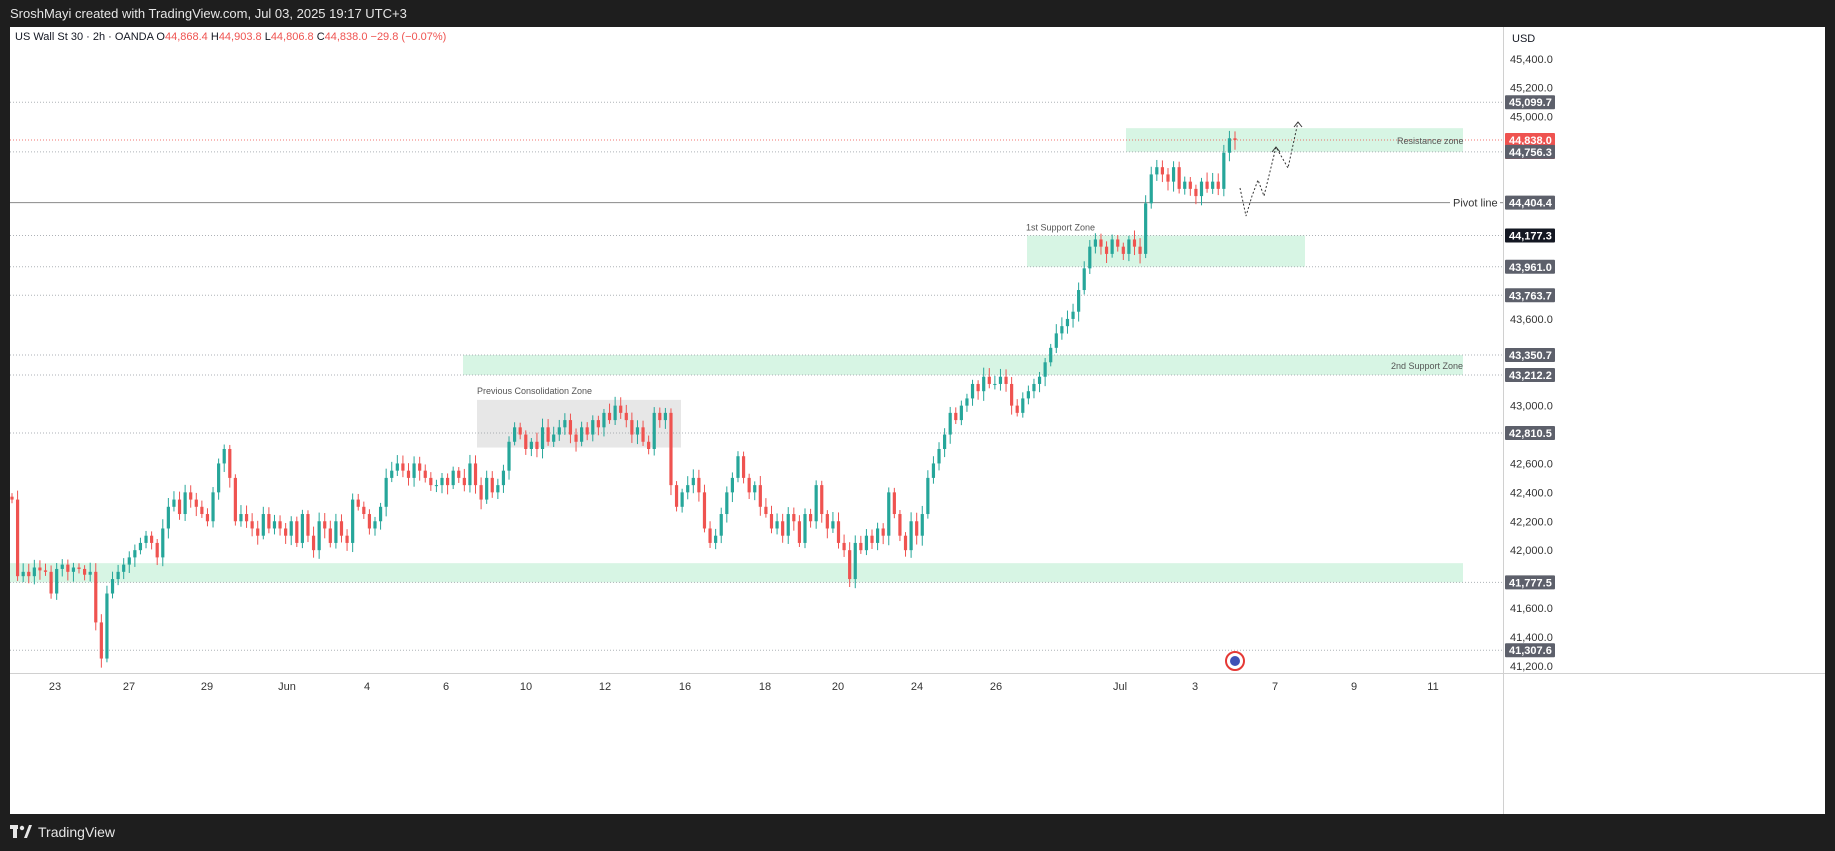  I want to click on zone-support1, so click(1166, 251).